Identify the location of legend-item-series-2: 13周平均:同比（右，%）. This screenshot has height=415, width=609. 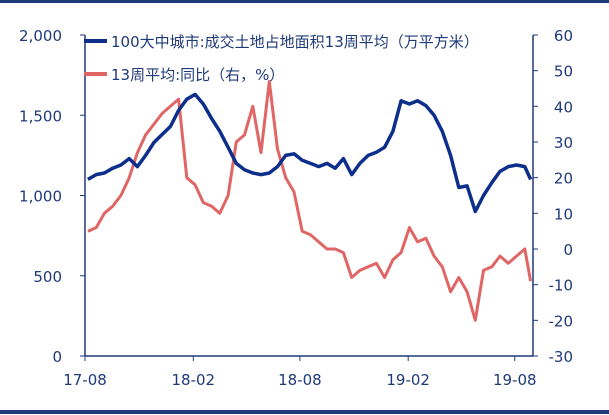
(184, 75).